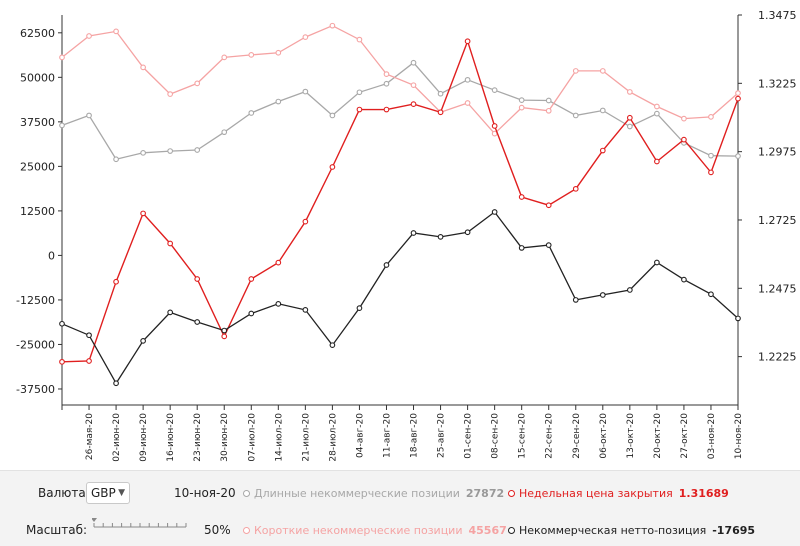 This screenshot has height=546, width=800. I want to click on legend-close-value: 1.31689, so click(703, 493).